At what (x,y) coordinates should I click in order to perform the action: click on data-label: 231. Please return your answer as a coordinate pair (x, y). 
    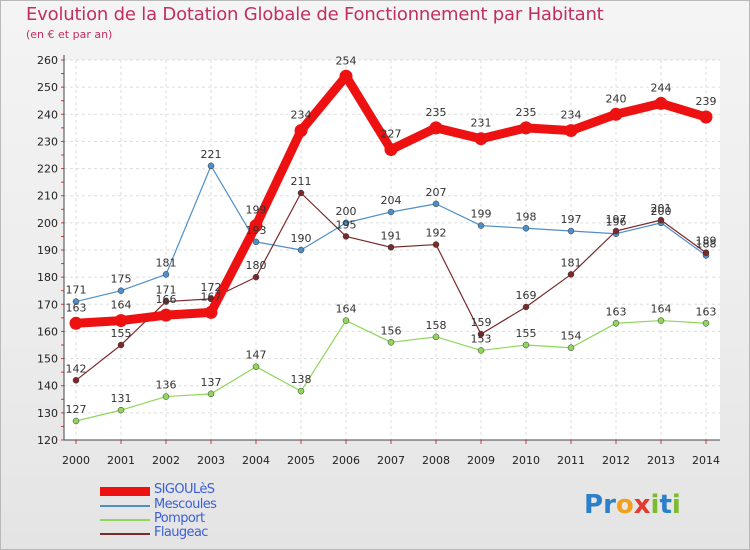
    Looking at the image, I should click on (481, 123).